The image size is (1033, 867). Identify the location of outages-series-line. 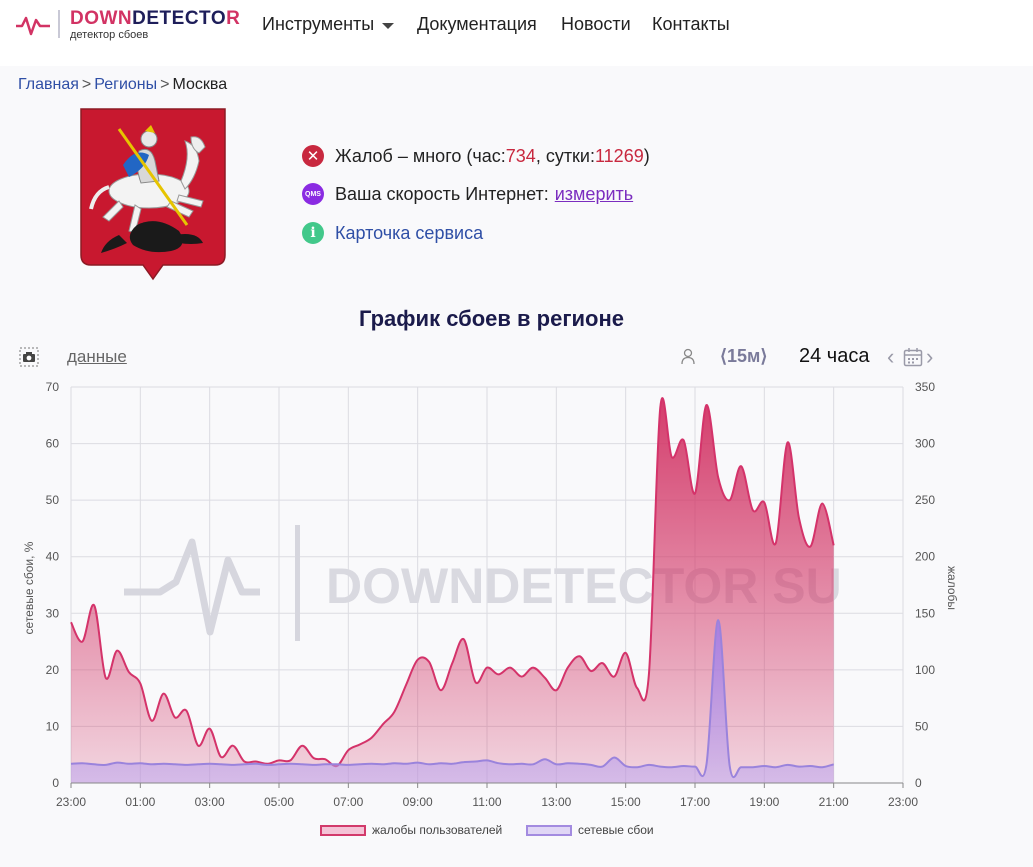
(452, 699).